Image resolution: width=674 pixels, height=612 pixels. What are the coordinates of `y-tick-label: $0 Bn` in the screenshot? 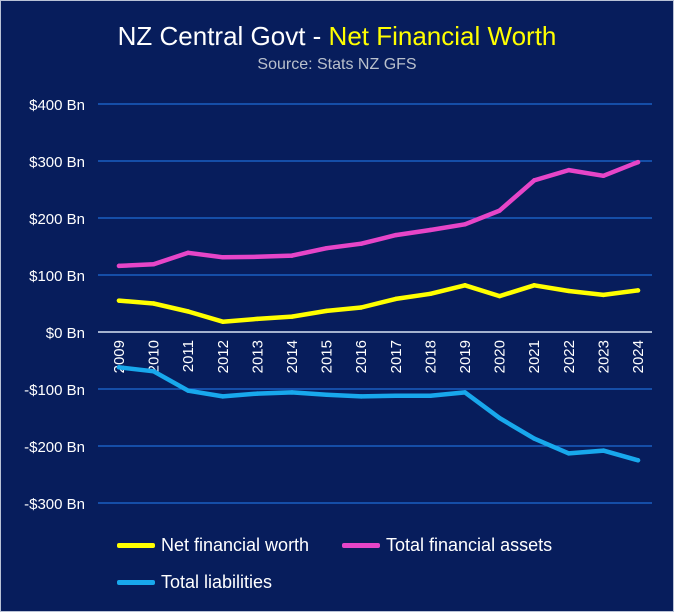 It's located at (65, 333).